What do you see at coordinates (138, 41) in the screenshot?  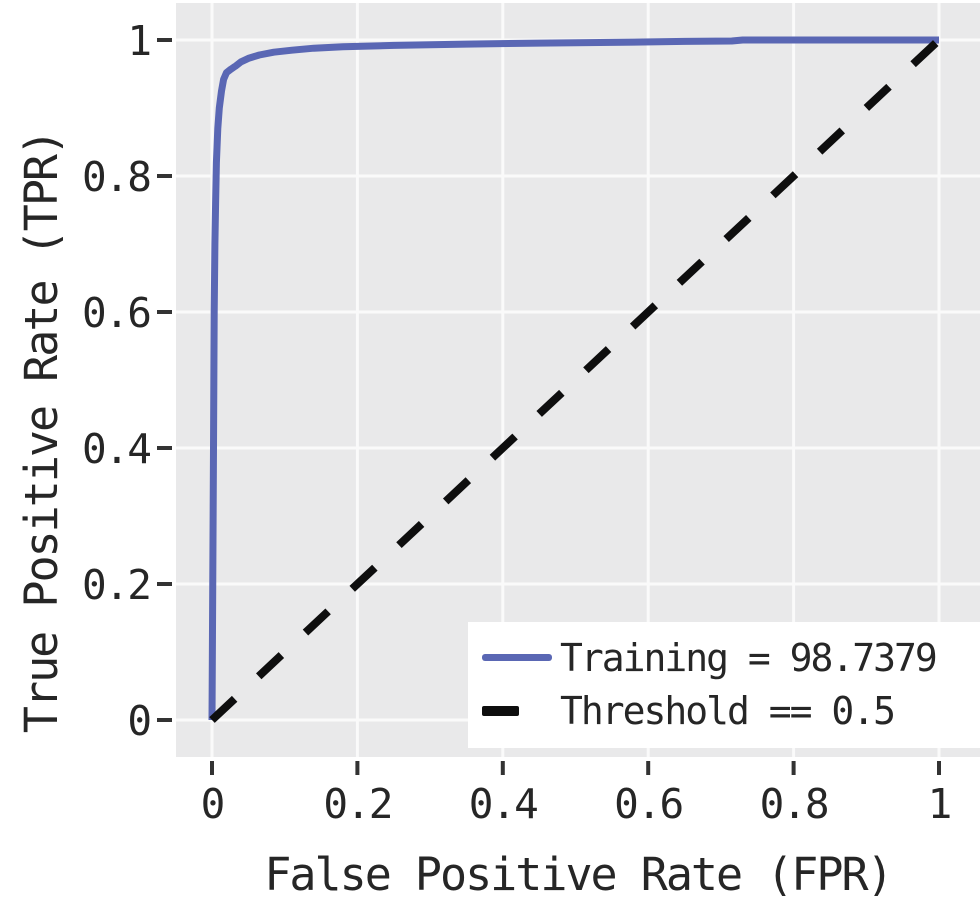 I see `y-tick-label: 1` at bounding box center [138, 41].